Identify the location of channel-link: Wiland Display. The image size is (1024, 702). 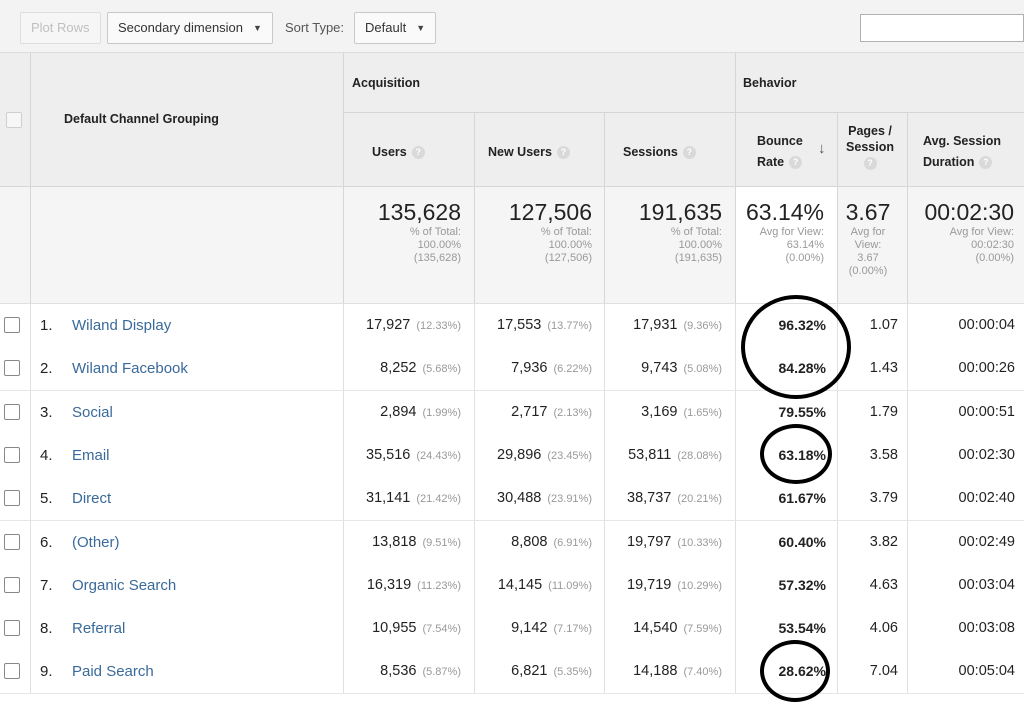
(122, 325).